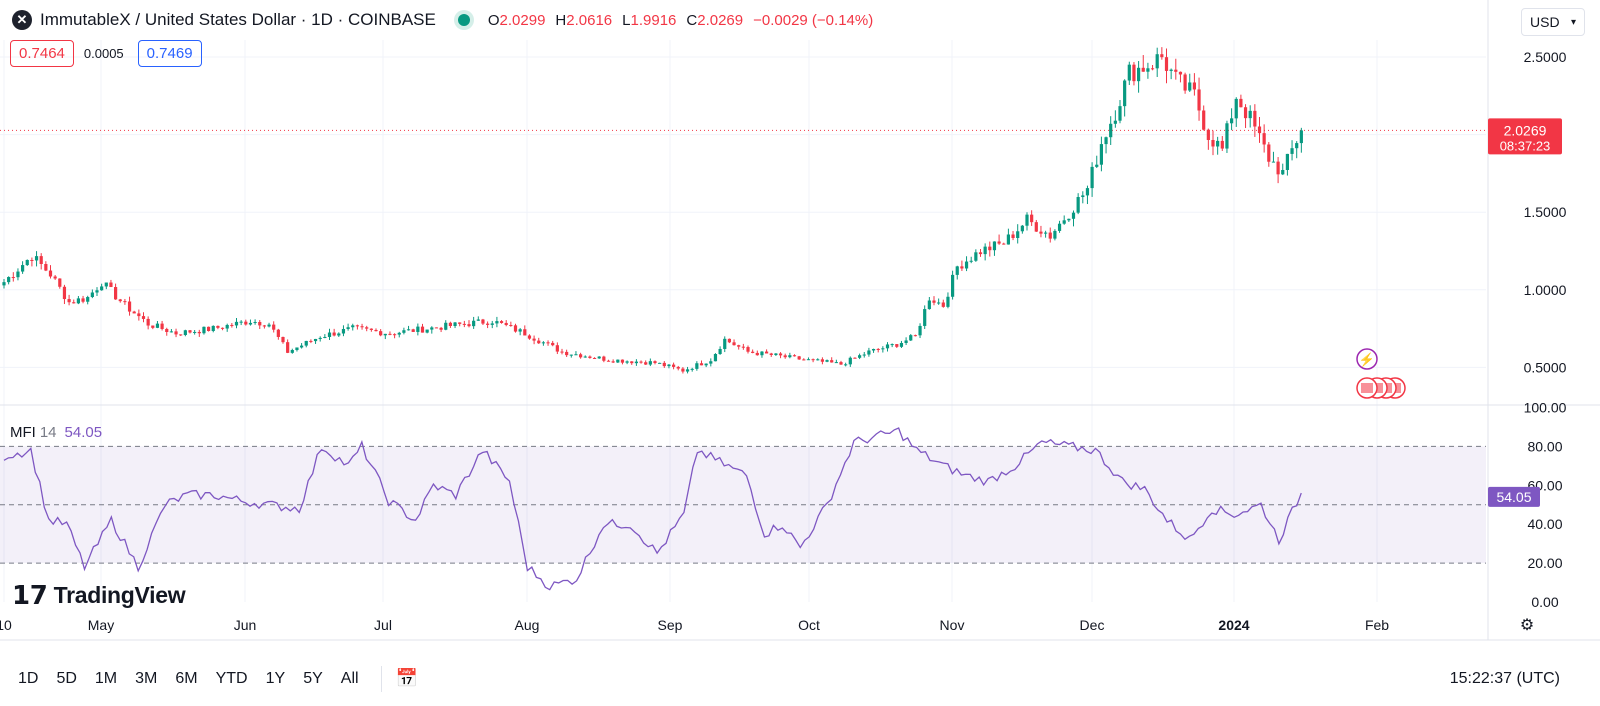 The height and width of the screenshot is (706, 1600). I want to click on time-tick-label: Jun, so click(245, 625).